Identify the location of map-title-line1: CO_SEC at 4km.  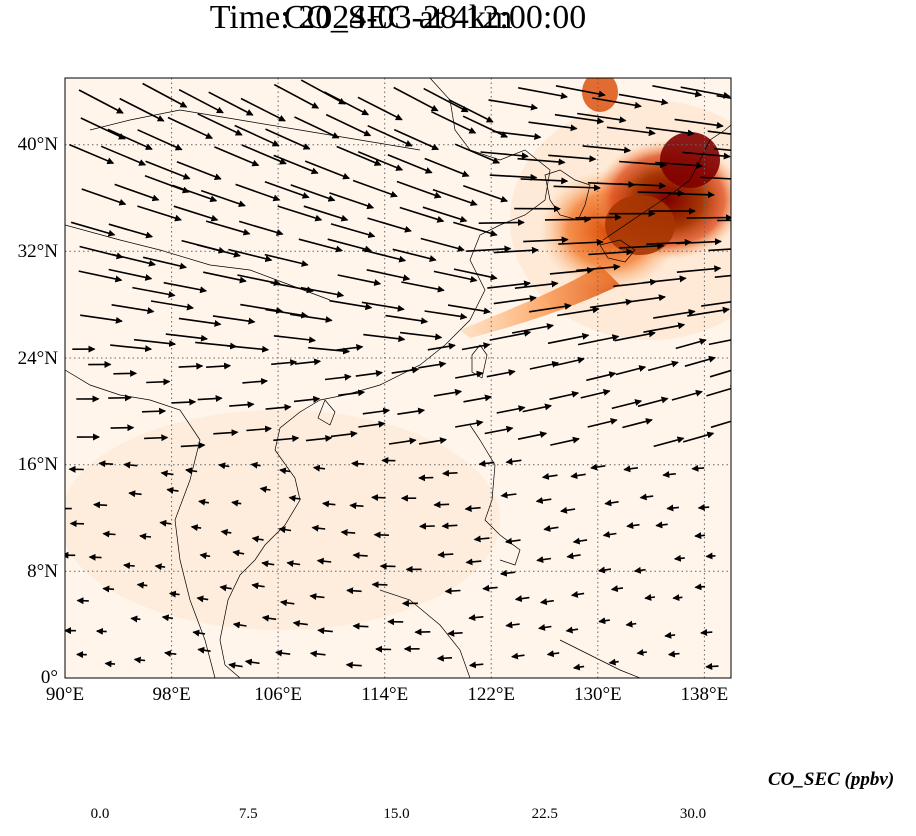
(398, 18).